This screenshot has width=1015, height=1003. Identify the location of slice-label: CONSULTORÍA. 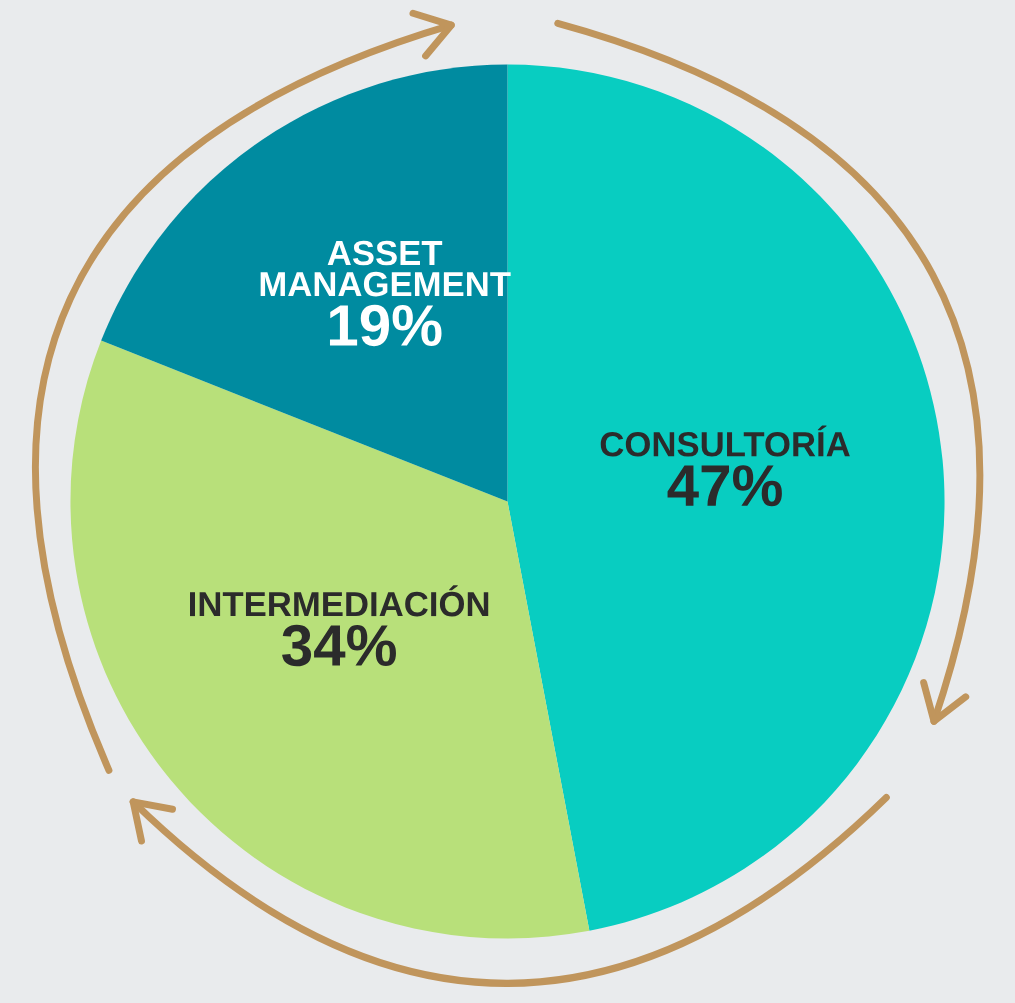
(725, 441).